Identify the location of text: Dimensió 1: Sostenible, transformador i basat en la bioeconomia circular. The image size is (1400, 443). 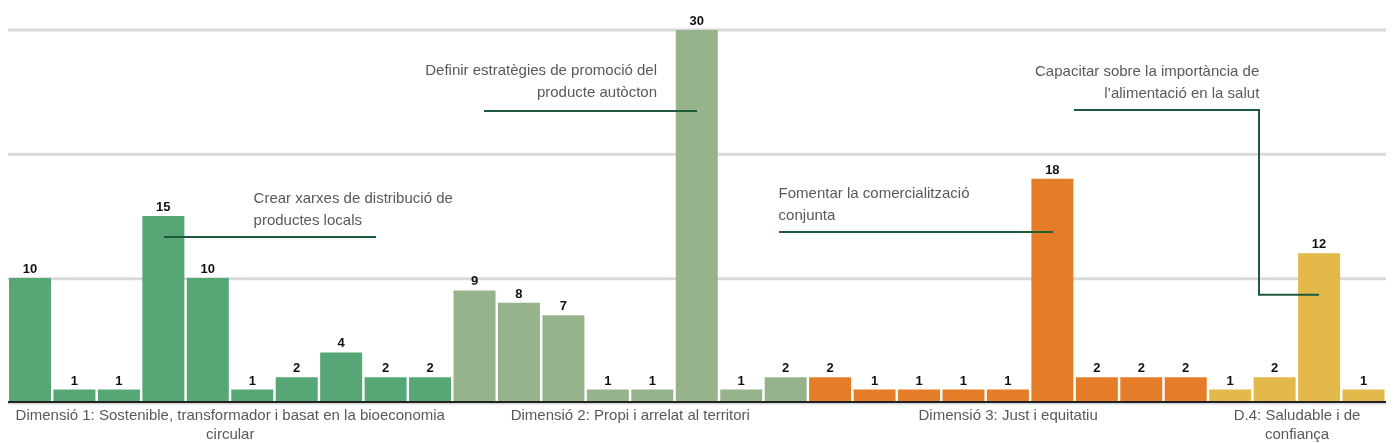
(230, 424).